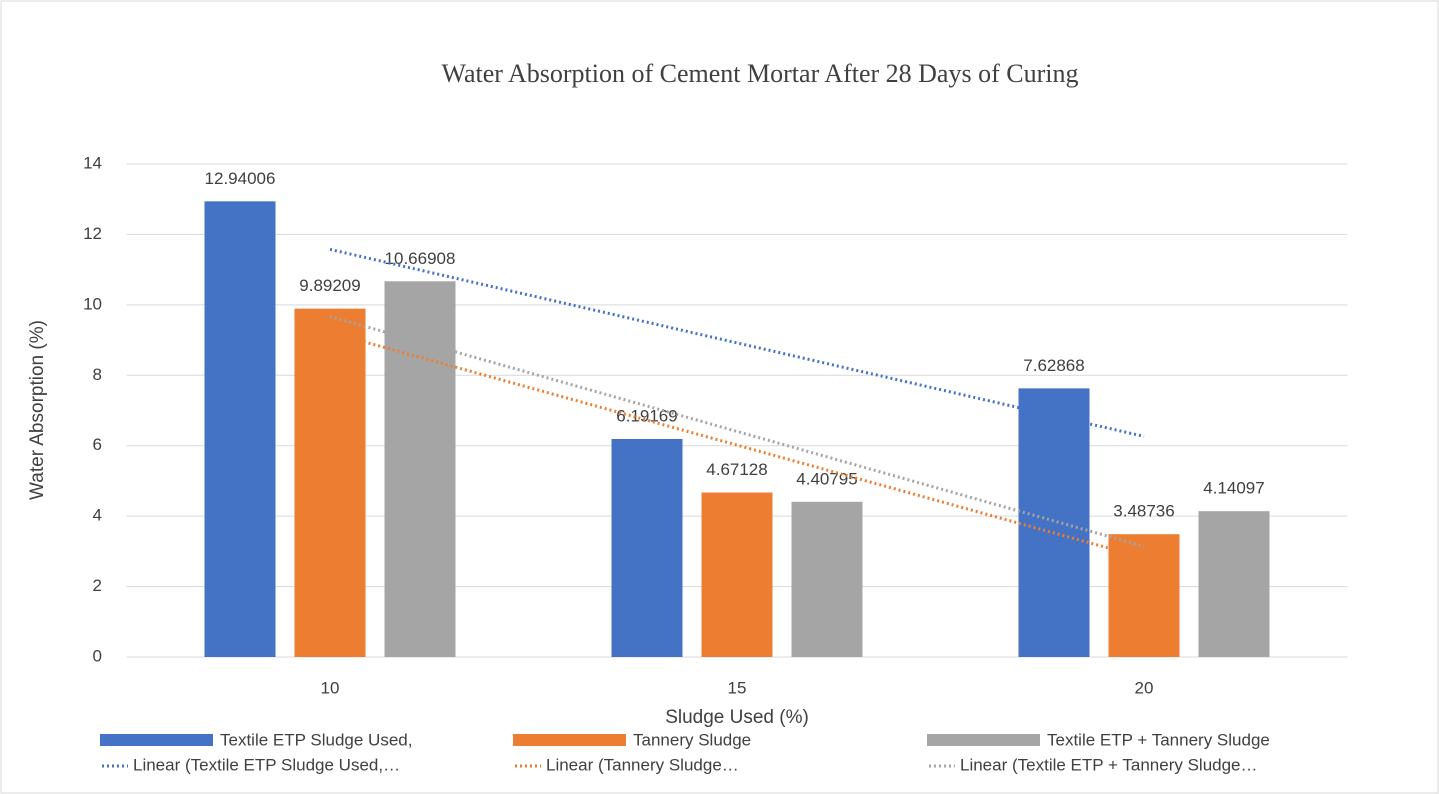 This screenshot has width=1439, height=794. What do you see at coordinates (737, 342) in the screenshot?
I see `trendline` at bounding box center [737, 342].